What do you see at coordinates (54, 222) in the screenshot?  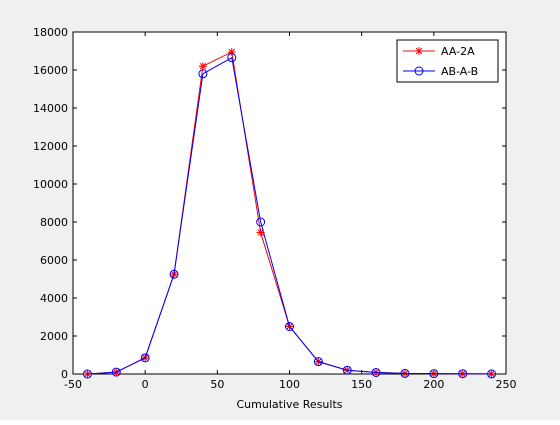 I see `y-tick-label: 8000` at bounding box center [54, 222].